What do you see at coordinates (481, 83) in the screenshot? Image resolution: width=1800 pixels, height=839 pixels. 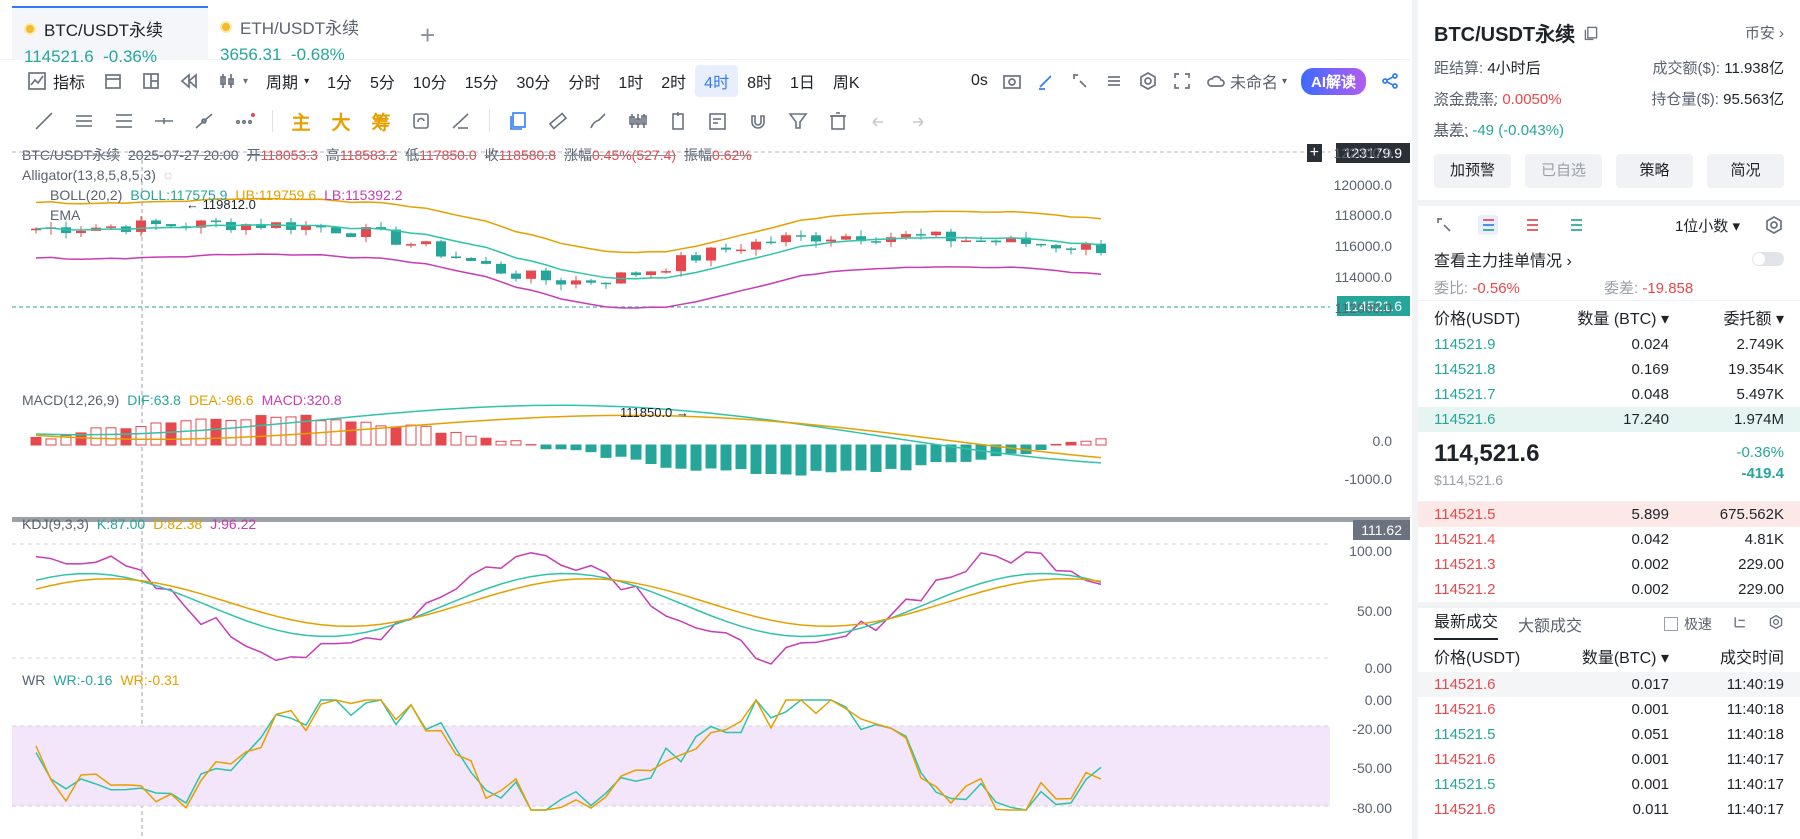 I see `interval-3: 15分` at bounding box center [481, 83].